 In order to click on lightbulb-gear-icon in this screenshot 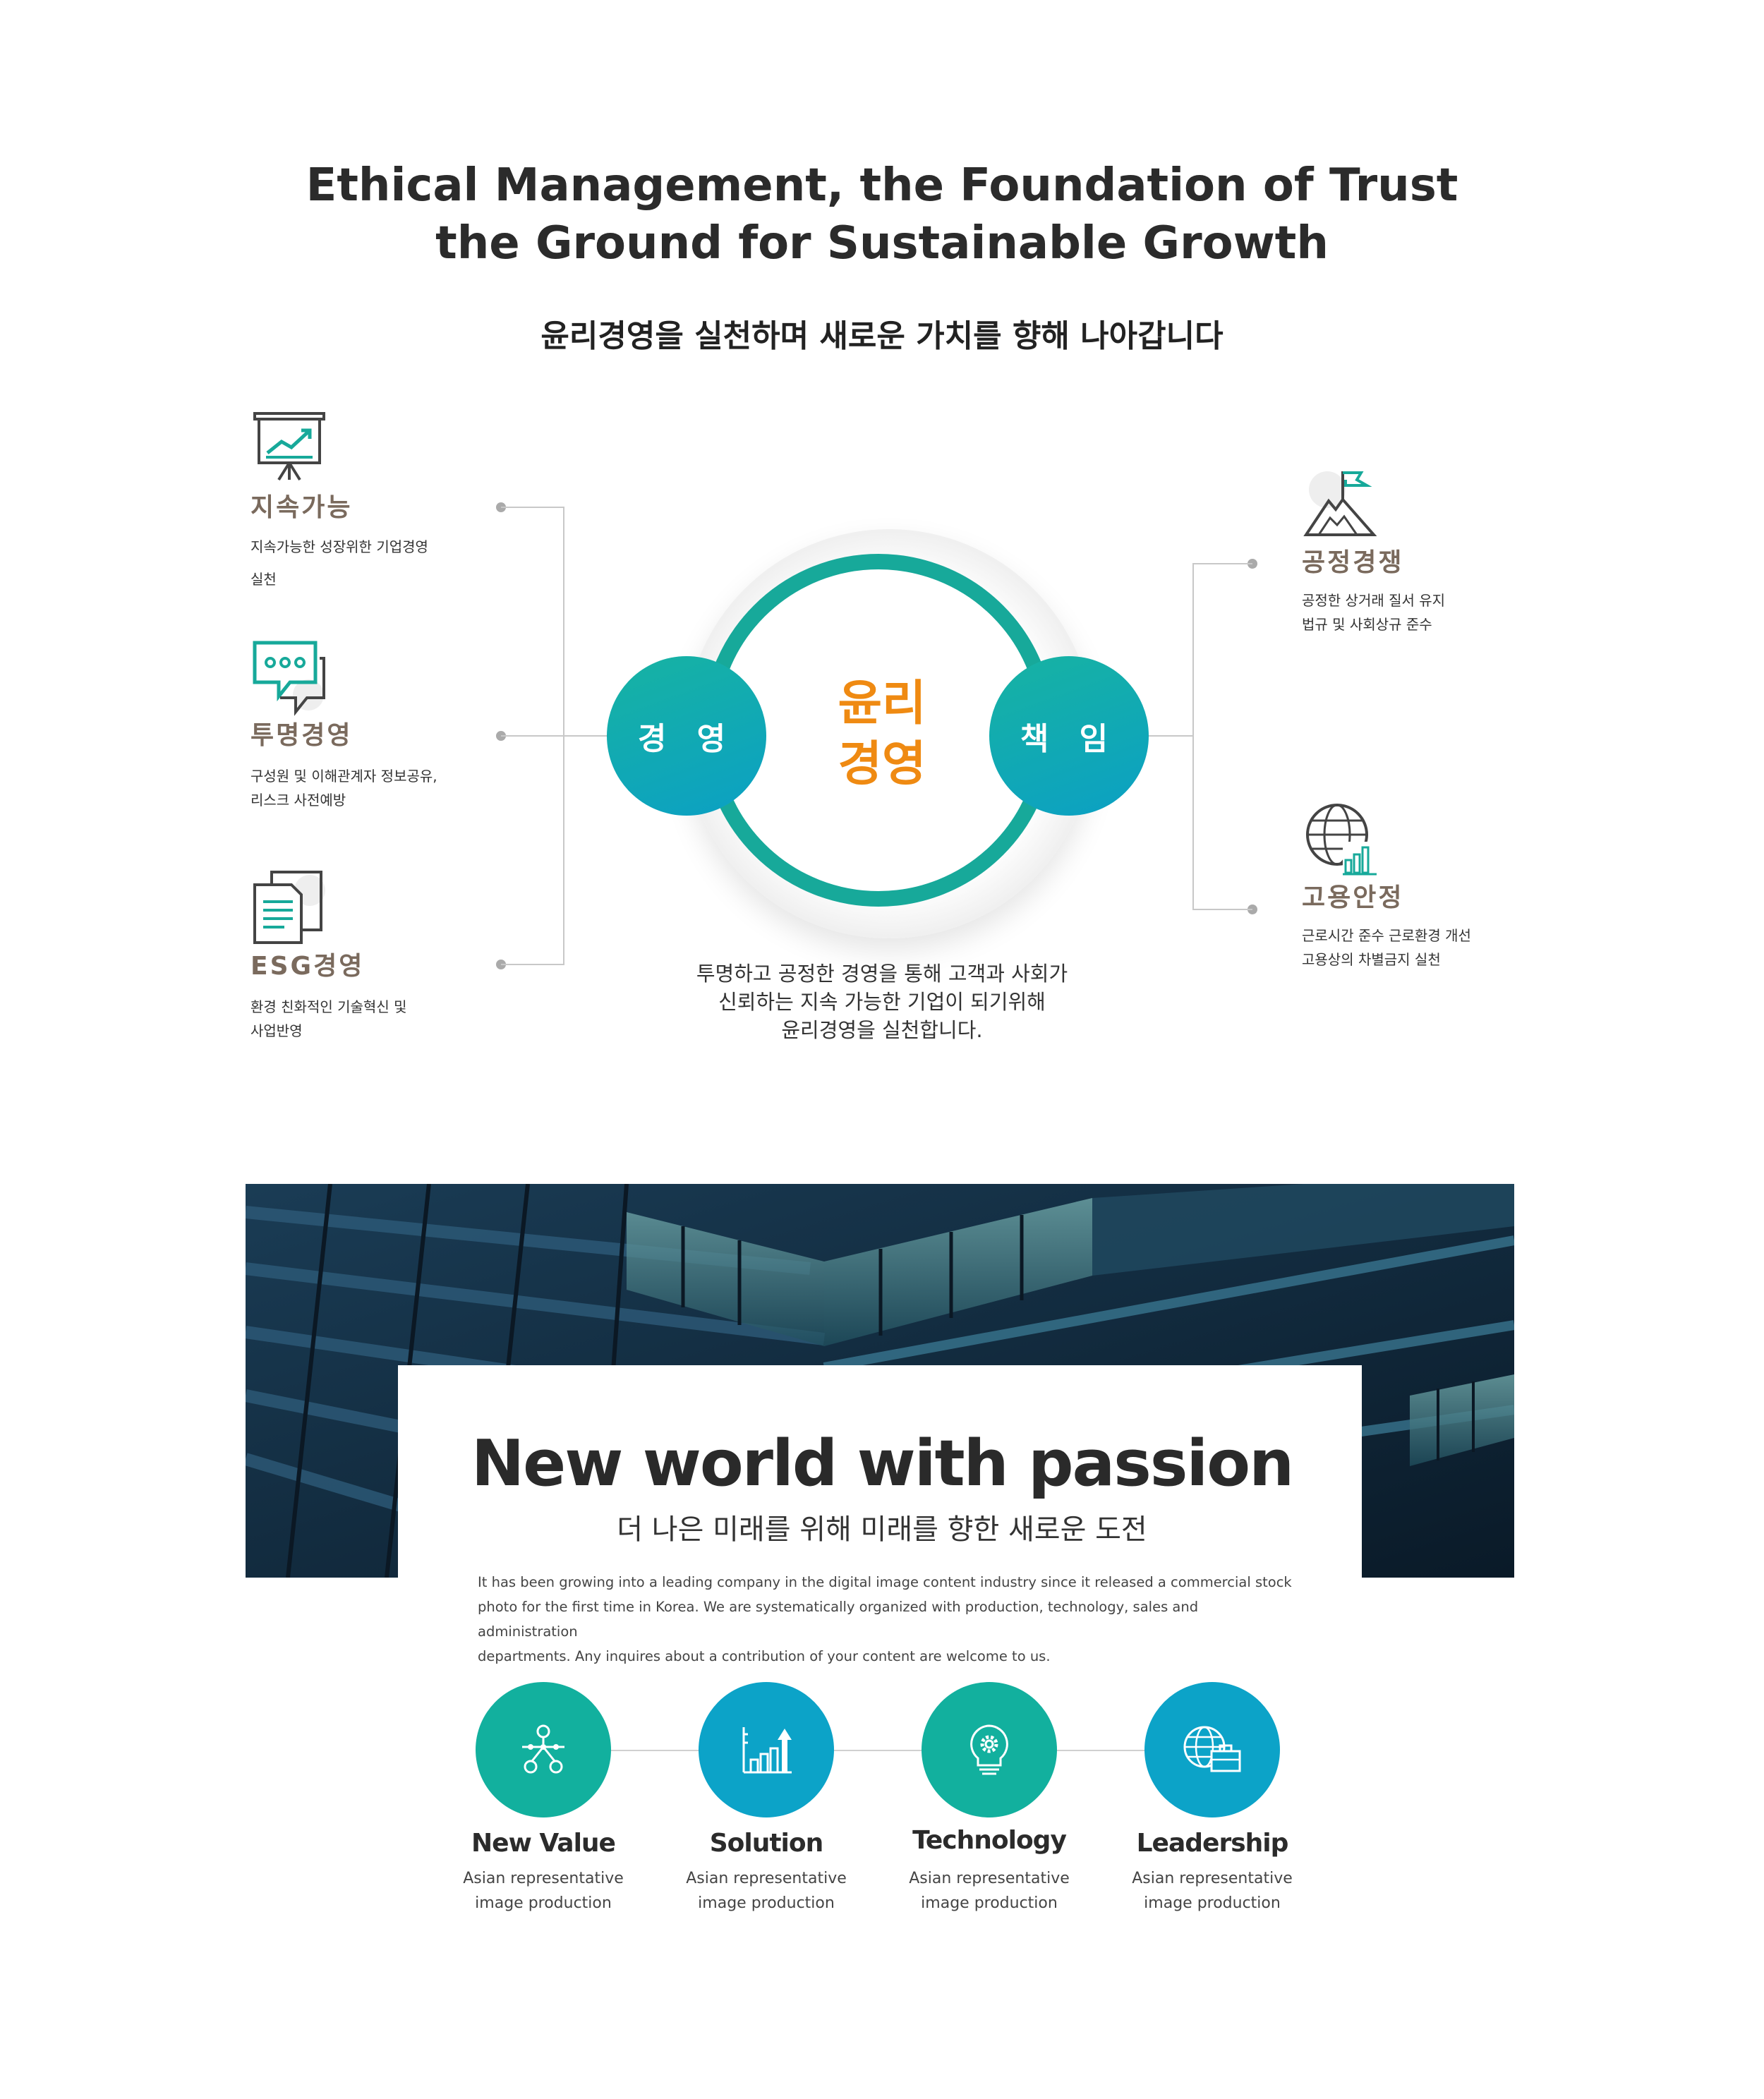, I will do `click(989, 1749)`.